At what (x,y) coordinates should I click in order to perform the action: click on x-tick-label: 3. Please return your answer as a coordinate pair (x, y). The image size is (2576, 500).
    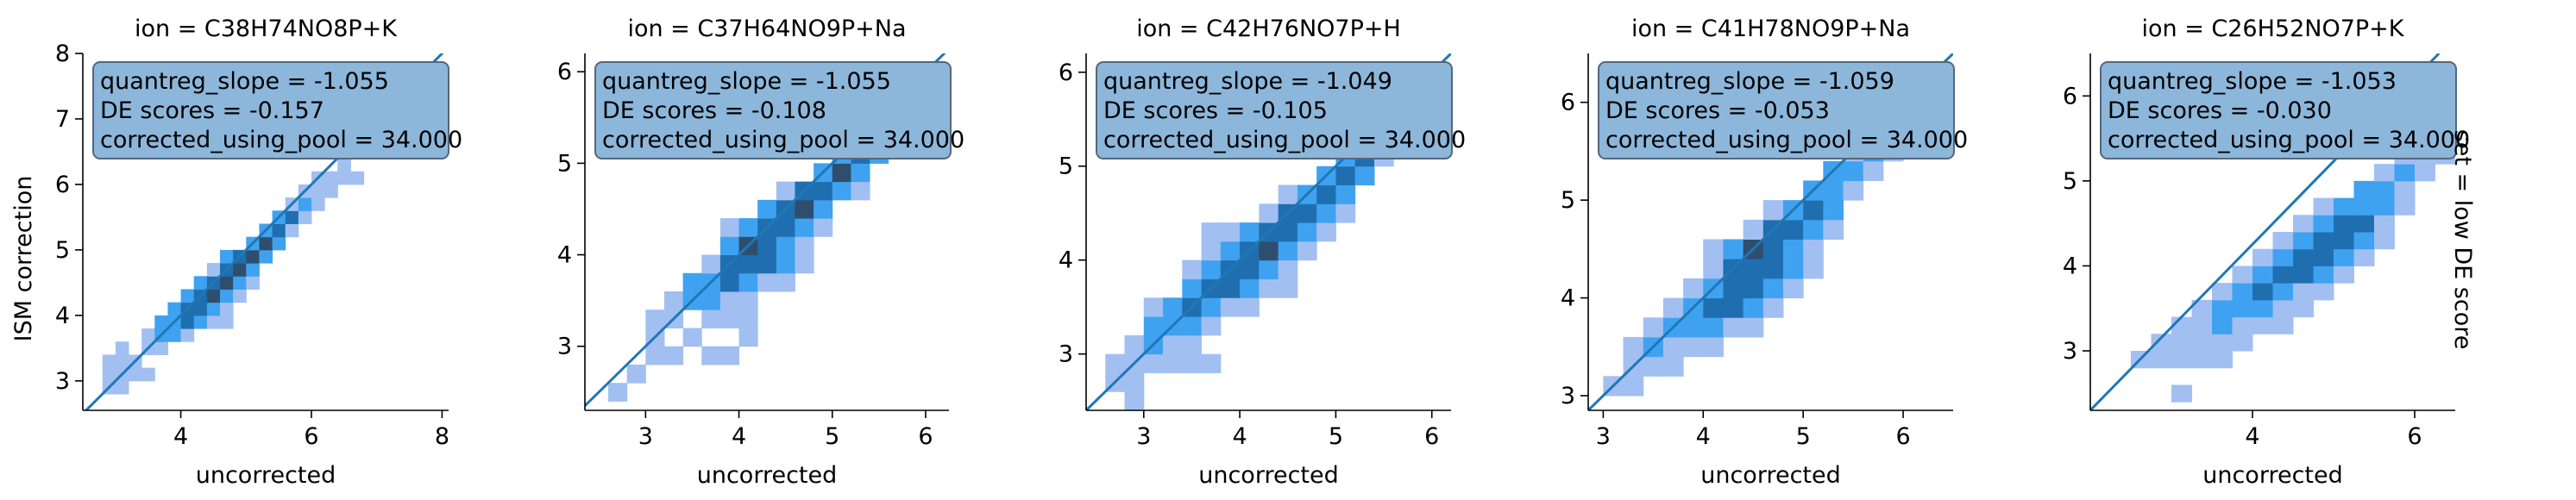
    Looking at the image, I should click on (1603, 436).